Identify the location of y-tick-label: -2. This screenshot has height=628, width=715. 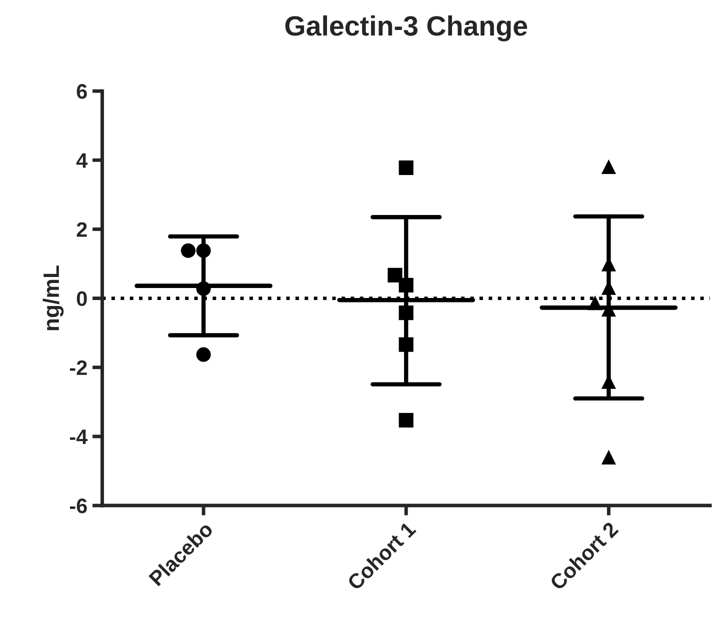
(78, 367).